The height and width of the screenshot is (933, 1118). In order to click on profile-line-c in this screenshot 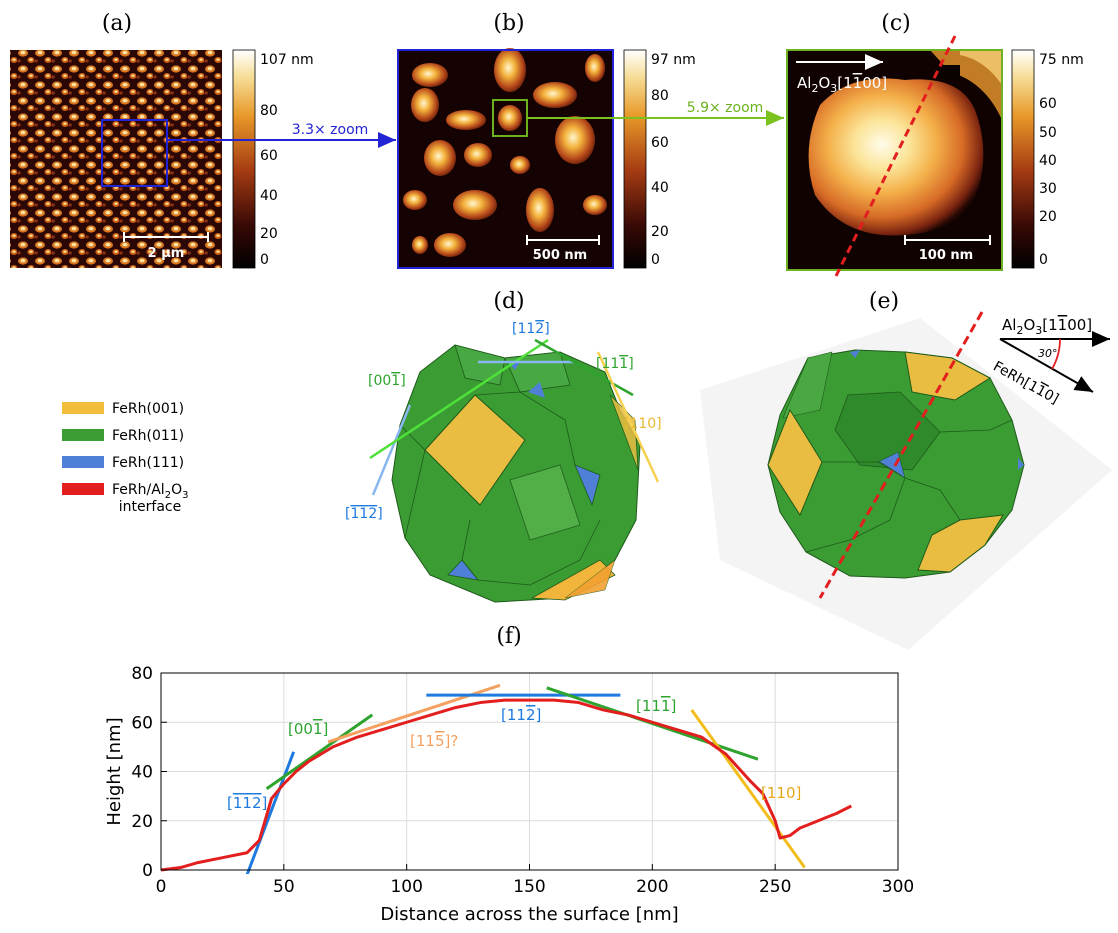, I will do `click(895, 156)`.